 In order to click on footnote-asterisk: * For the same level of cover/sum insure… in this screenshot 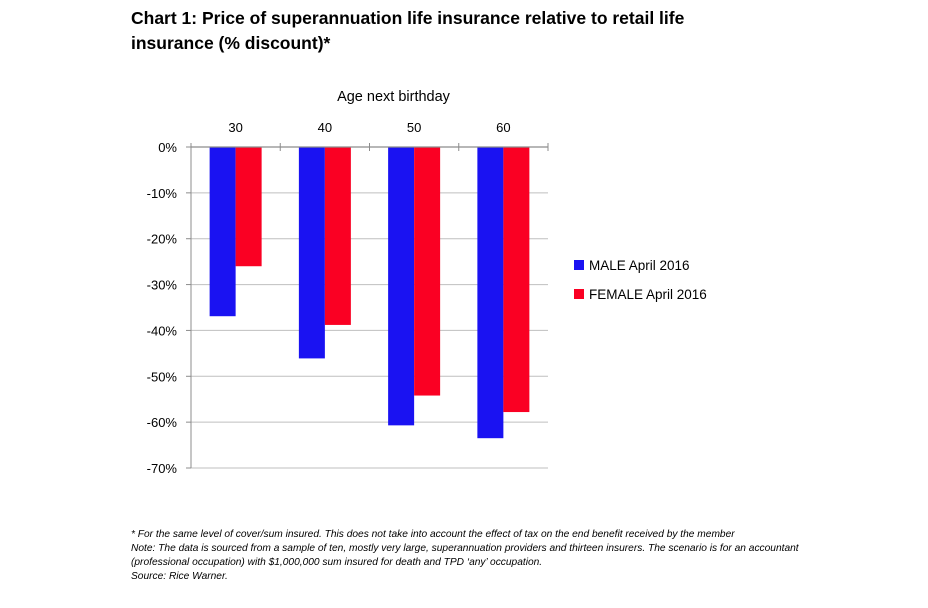, I will do `click(433, 534)`.